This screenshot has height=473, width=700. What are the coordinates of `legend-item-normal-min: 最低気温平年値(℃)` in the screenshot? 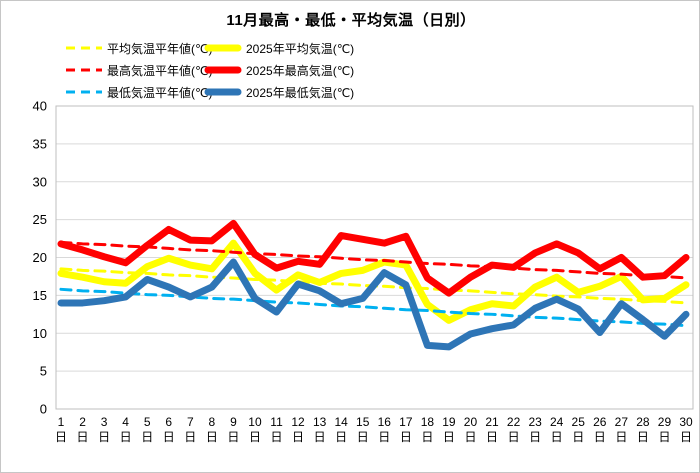 It's located at (138, 92).